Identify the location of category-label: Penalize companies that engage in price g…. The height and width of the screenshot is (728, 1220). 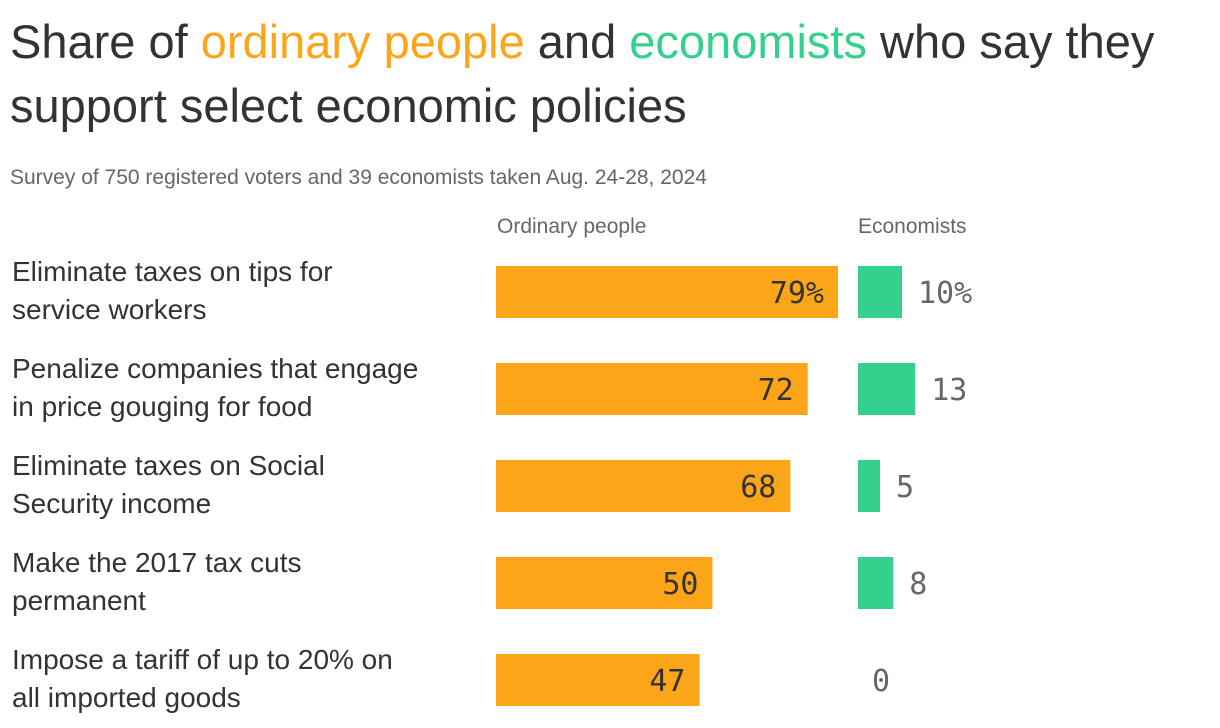
(215, 387).